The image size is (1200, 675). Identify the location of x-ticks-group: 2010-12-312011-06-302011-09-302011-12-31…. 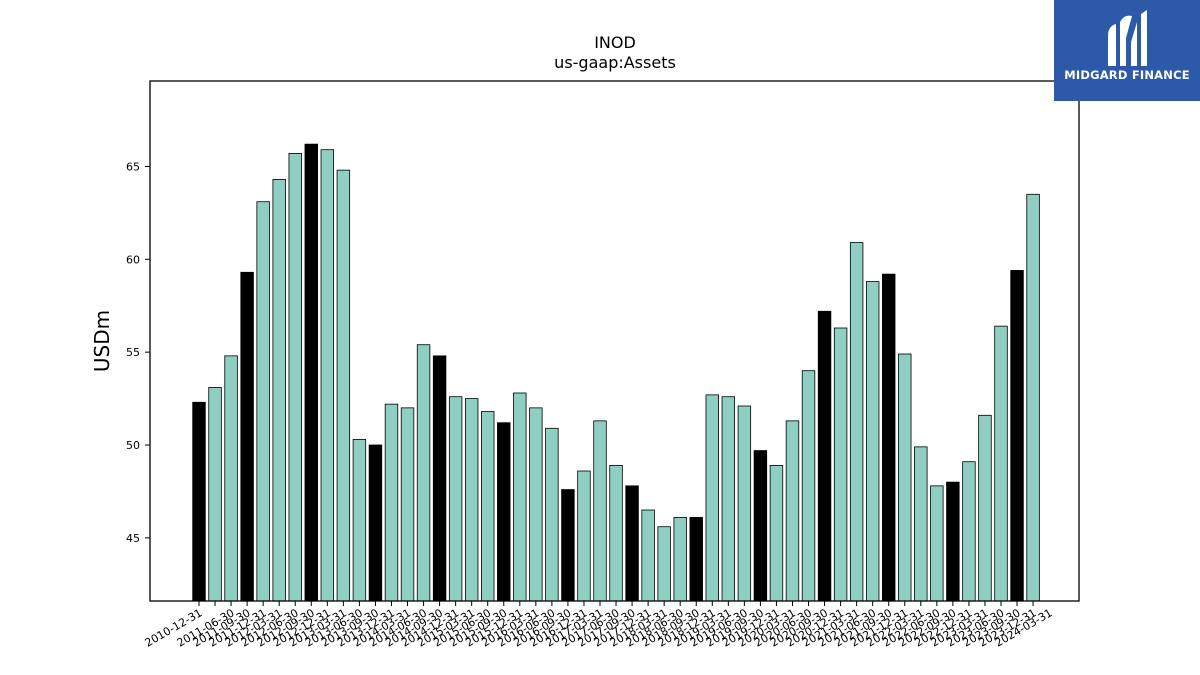
(599, 625).